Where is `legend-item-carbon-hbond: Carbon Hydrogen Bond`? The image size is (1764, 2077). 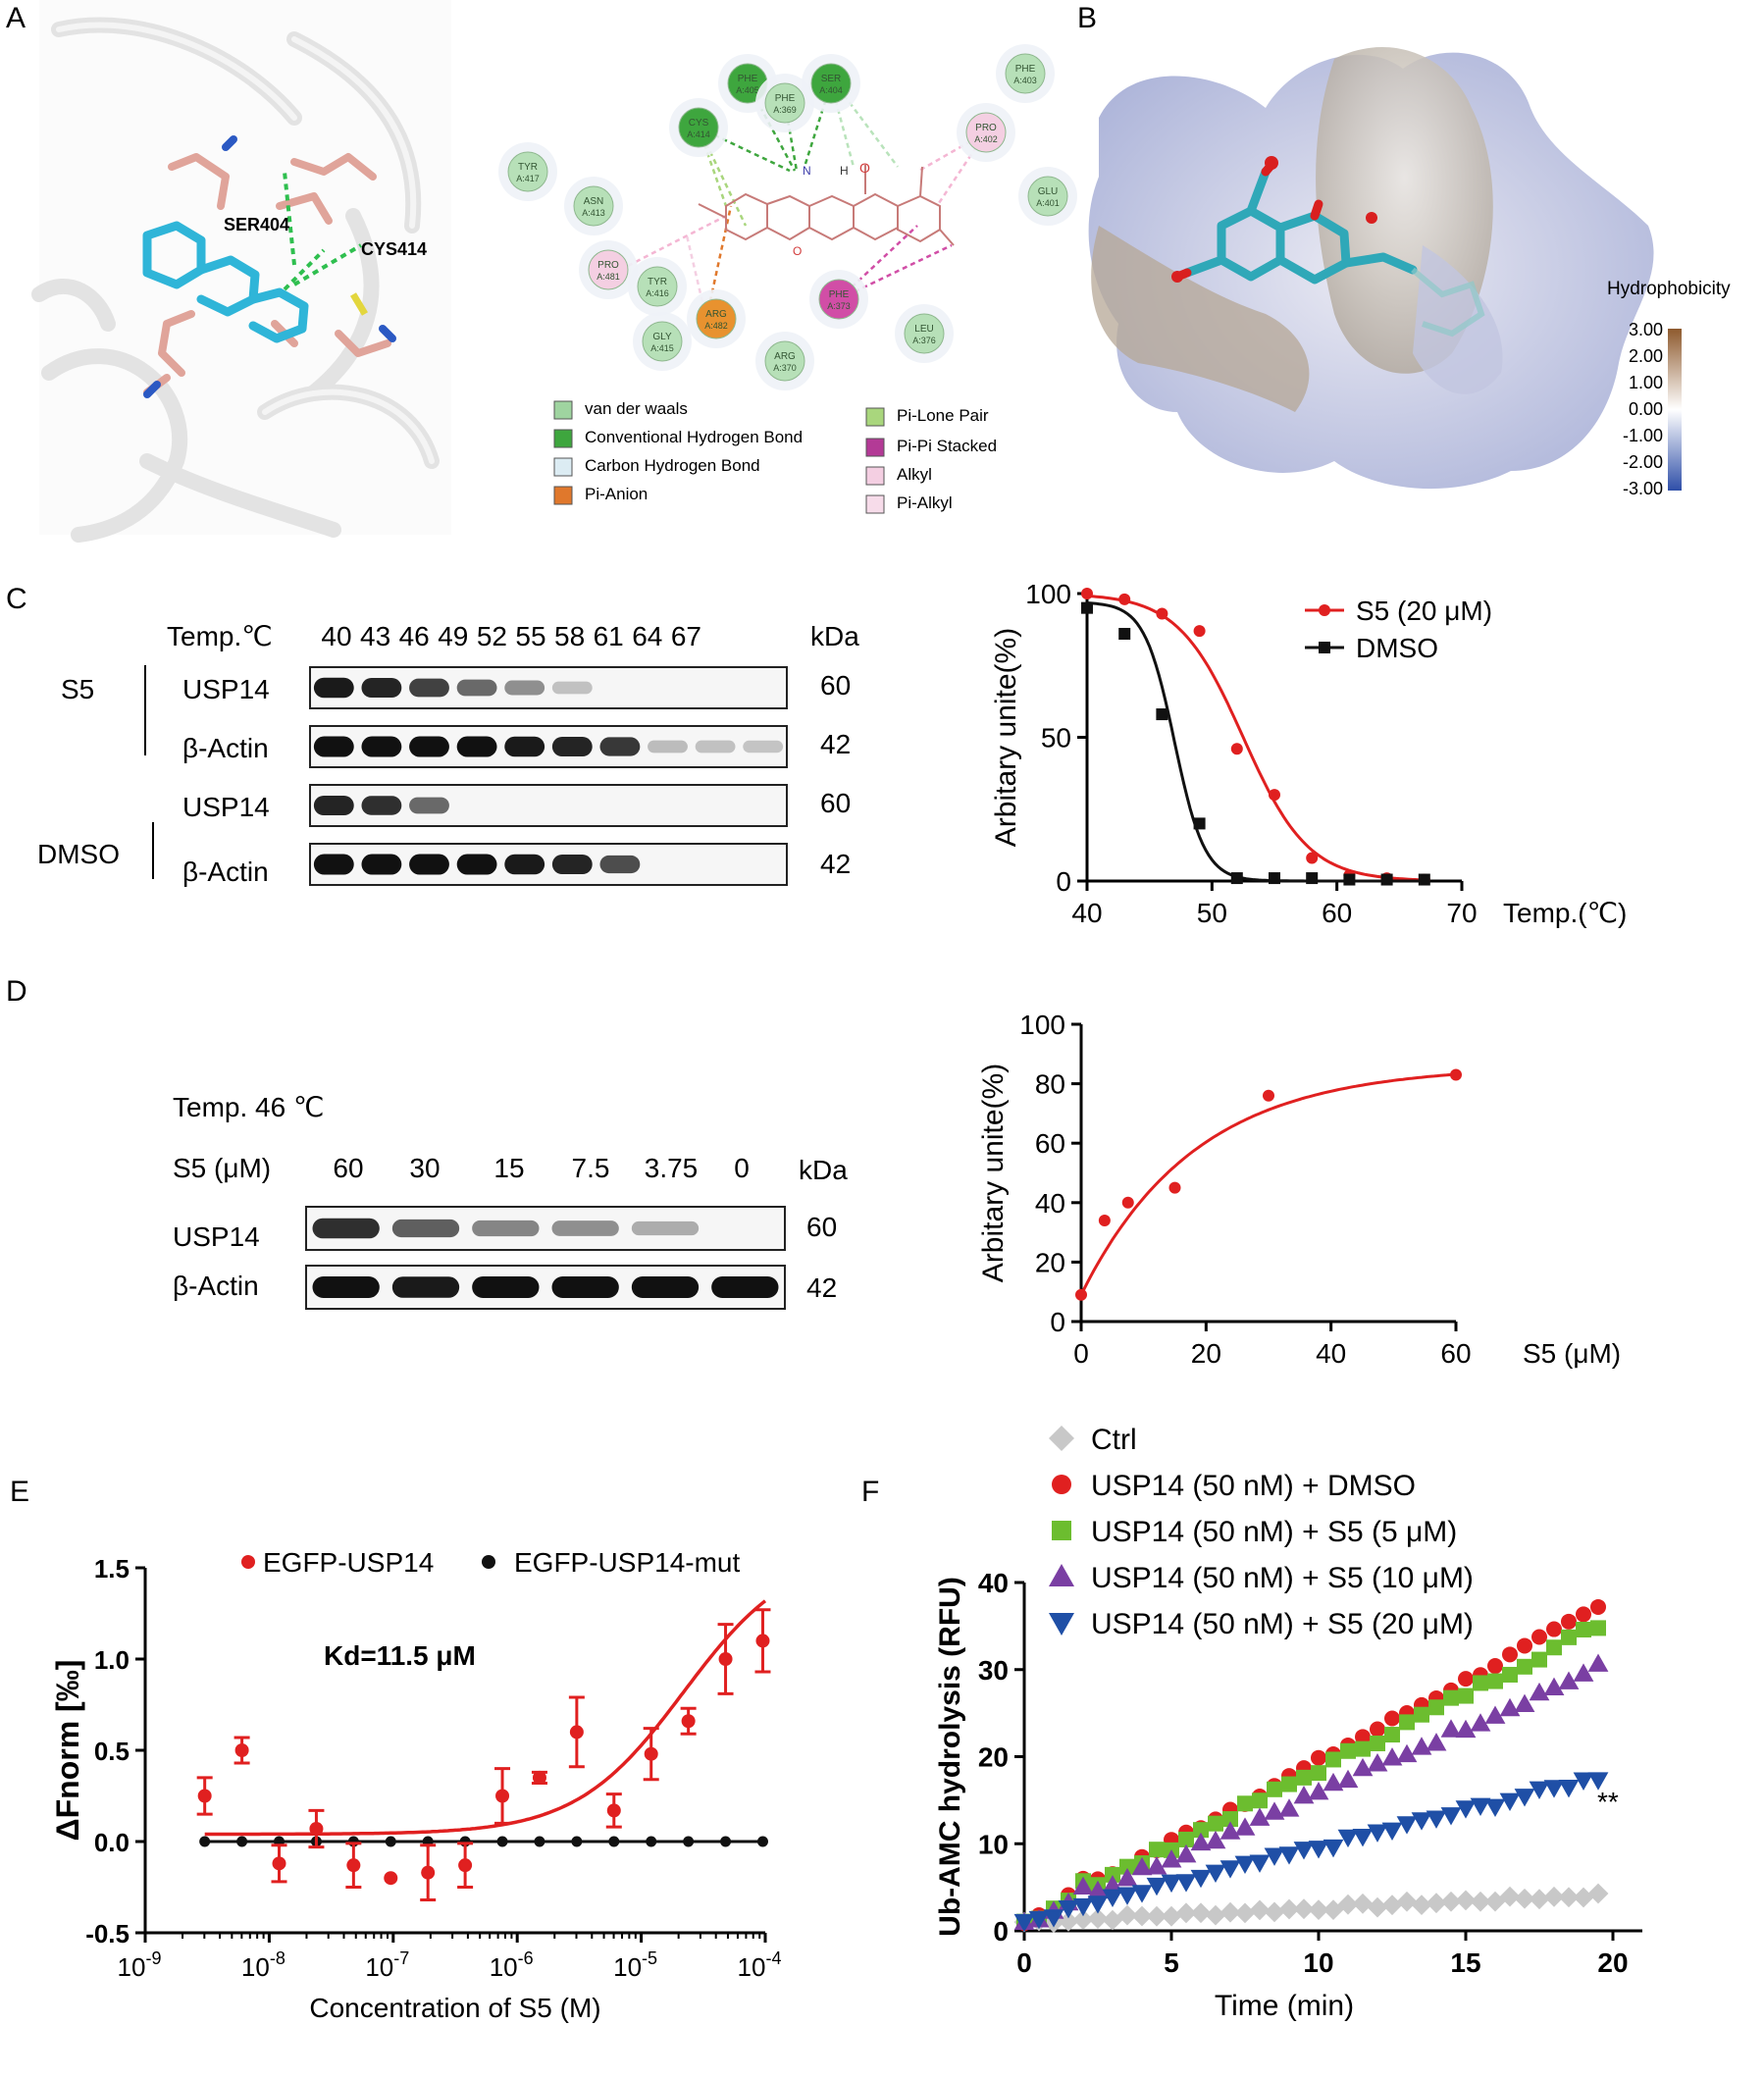 legend-item-carbon-hbond: Carbon Hydrogen Bond is located at coordinates (656, 466).